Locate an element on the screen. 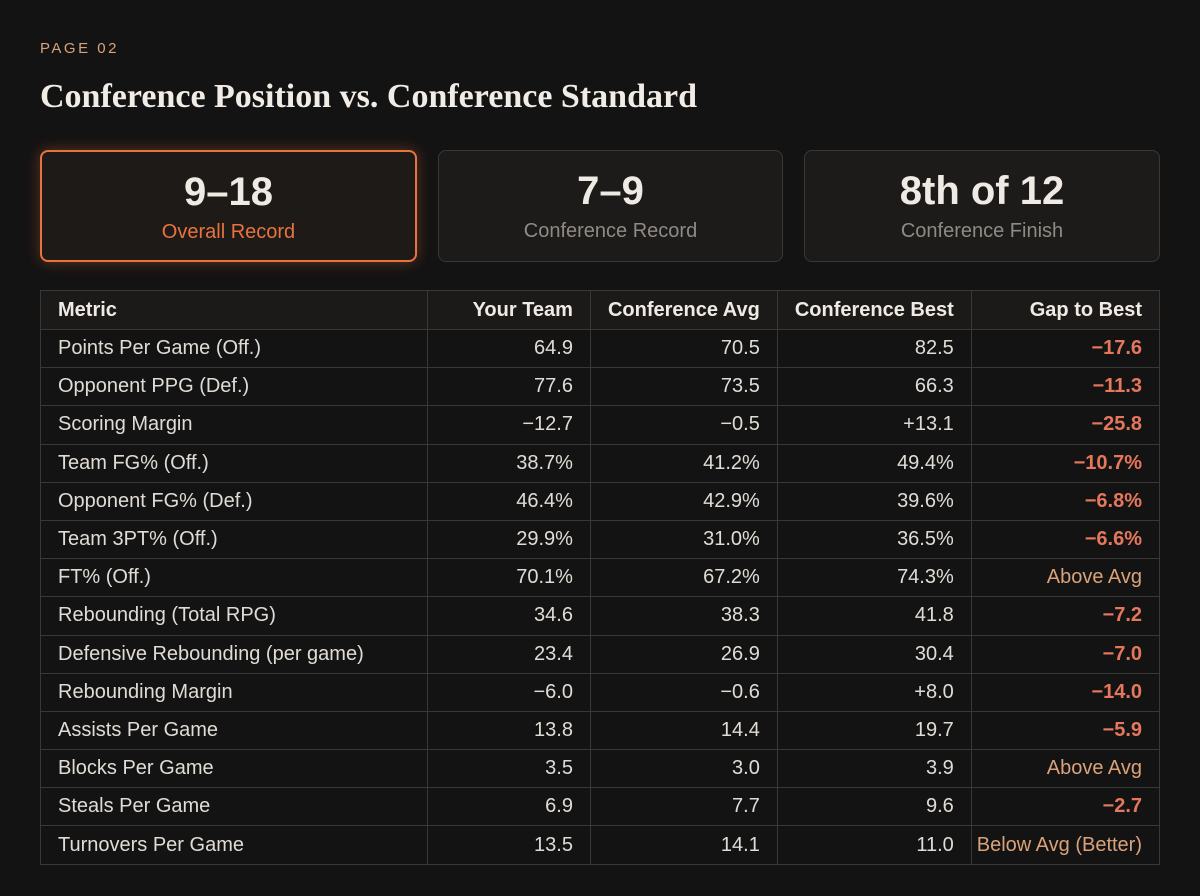 The height and width of the screenshot is (896, 1200). table-cell: −0.5 is located at coordinates (683, 425).